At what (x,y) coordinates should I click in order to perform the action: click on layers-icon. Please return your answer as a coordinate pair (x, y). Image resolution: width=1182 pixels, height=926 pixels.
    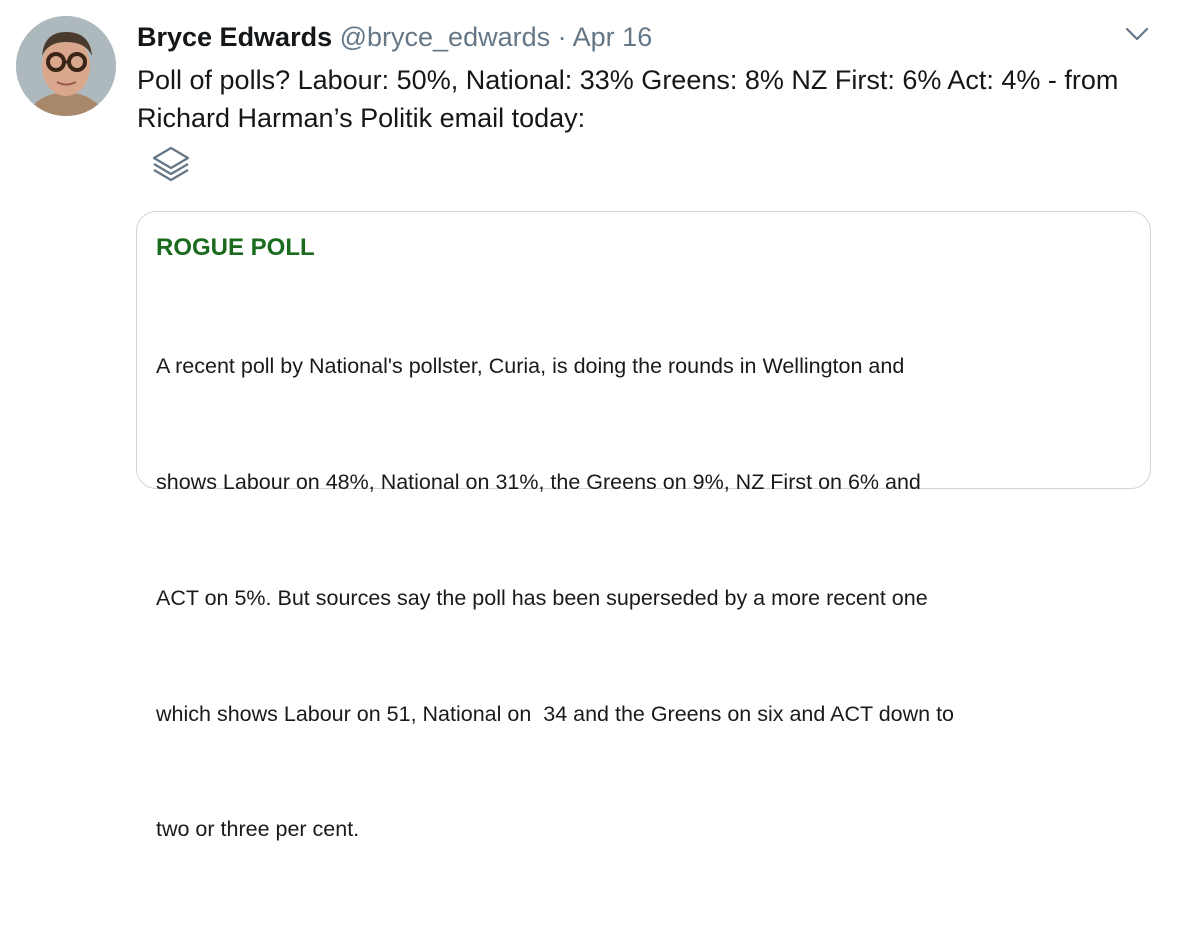
    Looking at the image, I should click on (171, 166).